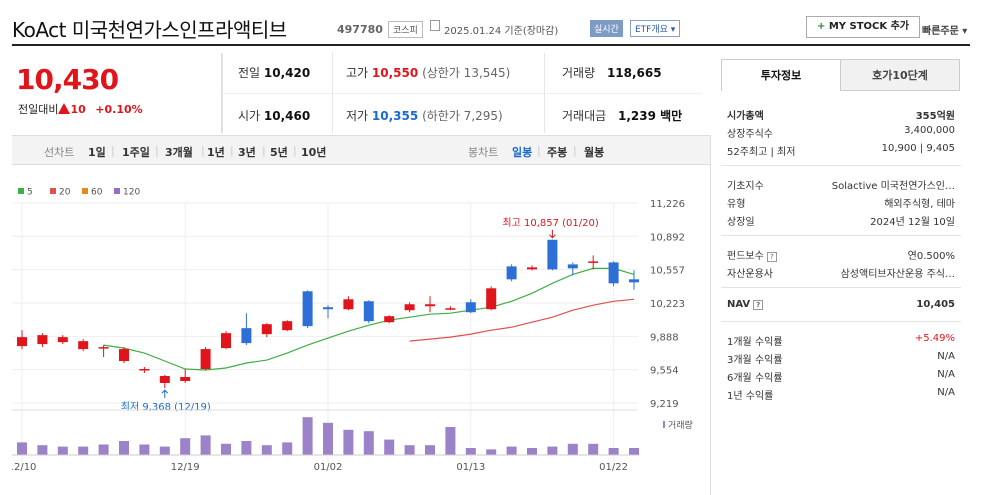 Image resolution: width=990 pixels, height=495 pixels. I want to click on info-row-return-1m: 1개월 수익률 +5.49%, so click(841, 340).